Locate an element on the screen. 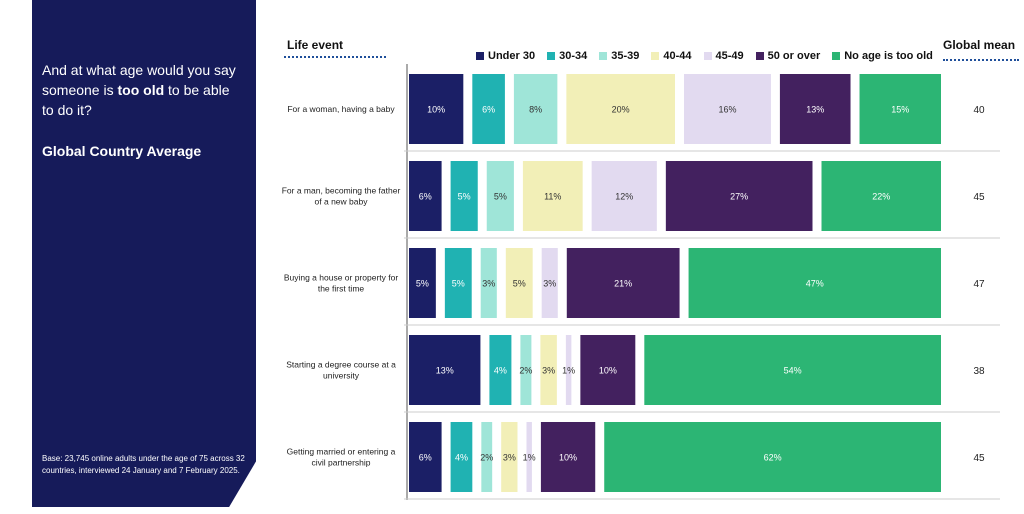 Image resolution: width=1024 pixels, height=514 pixels. legend-label: 30-34 is located at coordinates (573, 56).